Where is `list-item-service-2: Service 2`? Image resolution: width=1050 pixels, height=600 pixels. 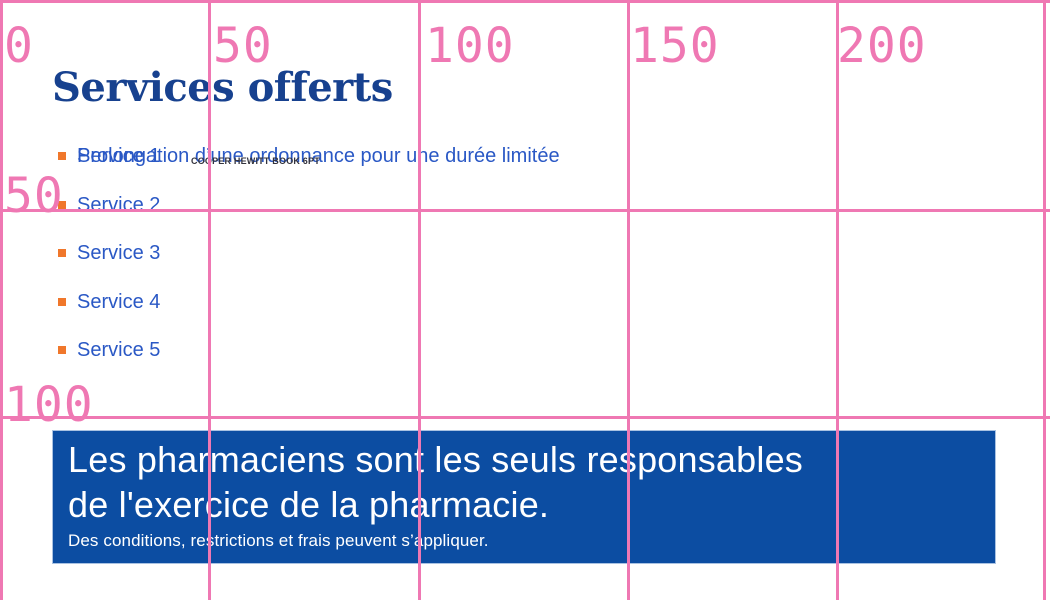 list-item-service-2: Service 2 is located at coordinates (109, 204).